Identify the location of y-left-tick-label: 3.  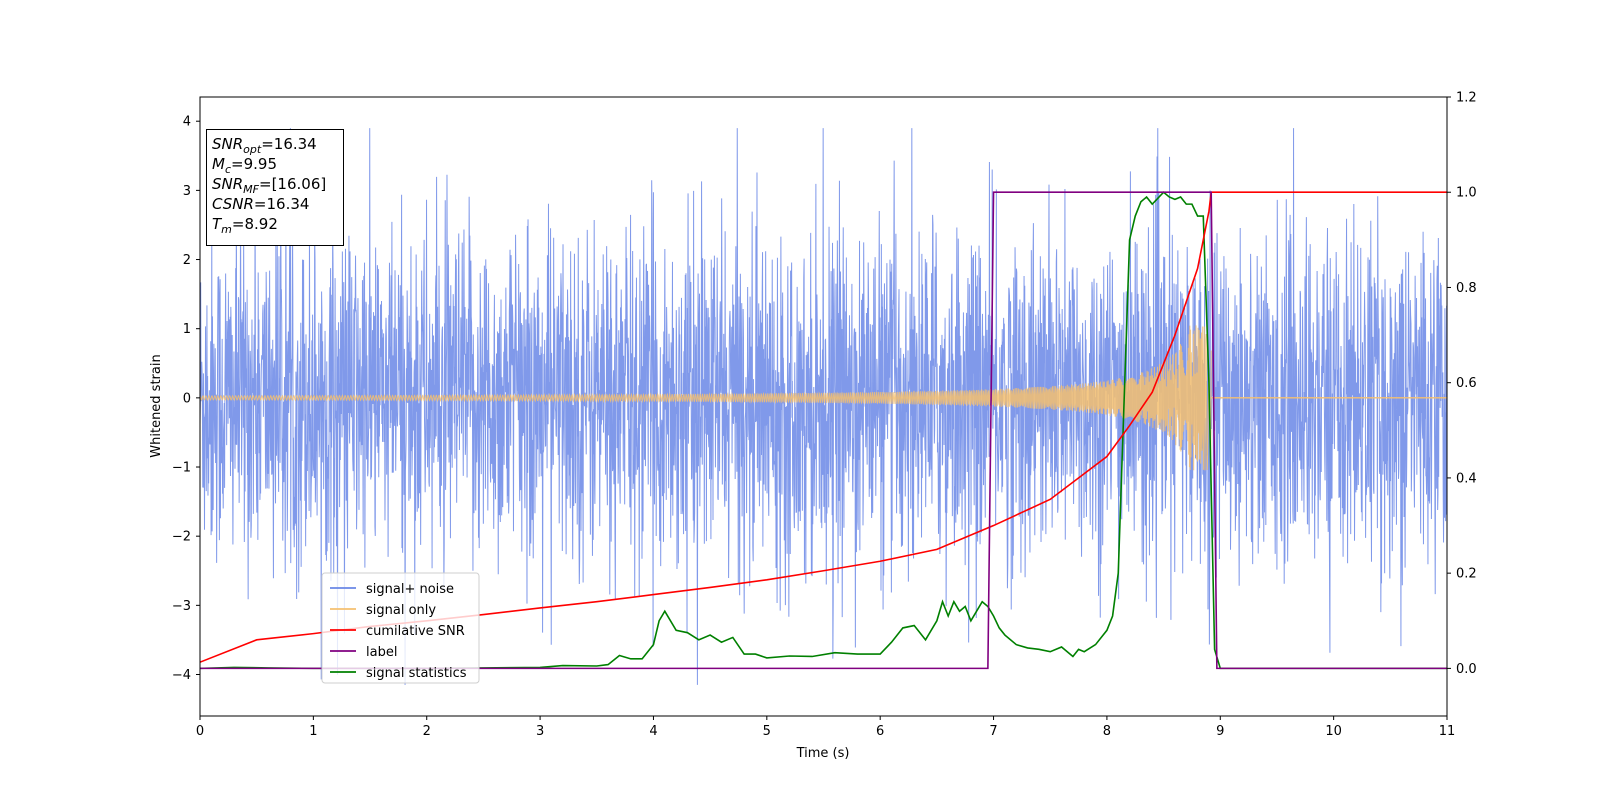
(187, 191).